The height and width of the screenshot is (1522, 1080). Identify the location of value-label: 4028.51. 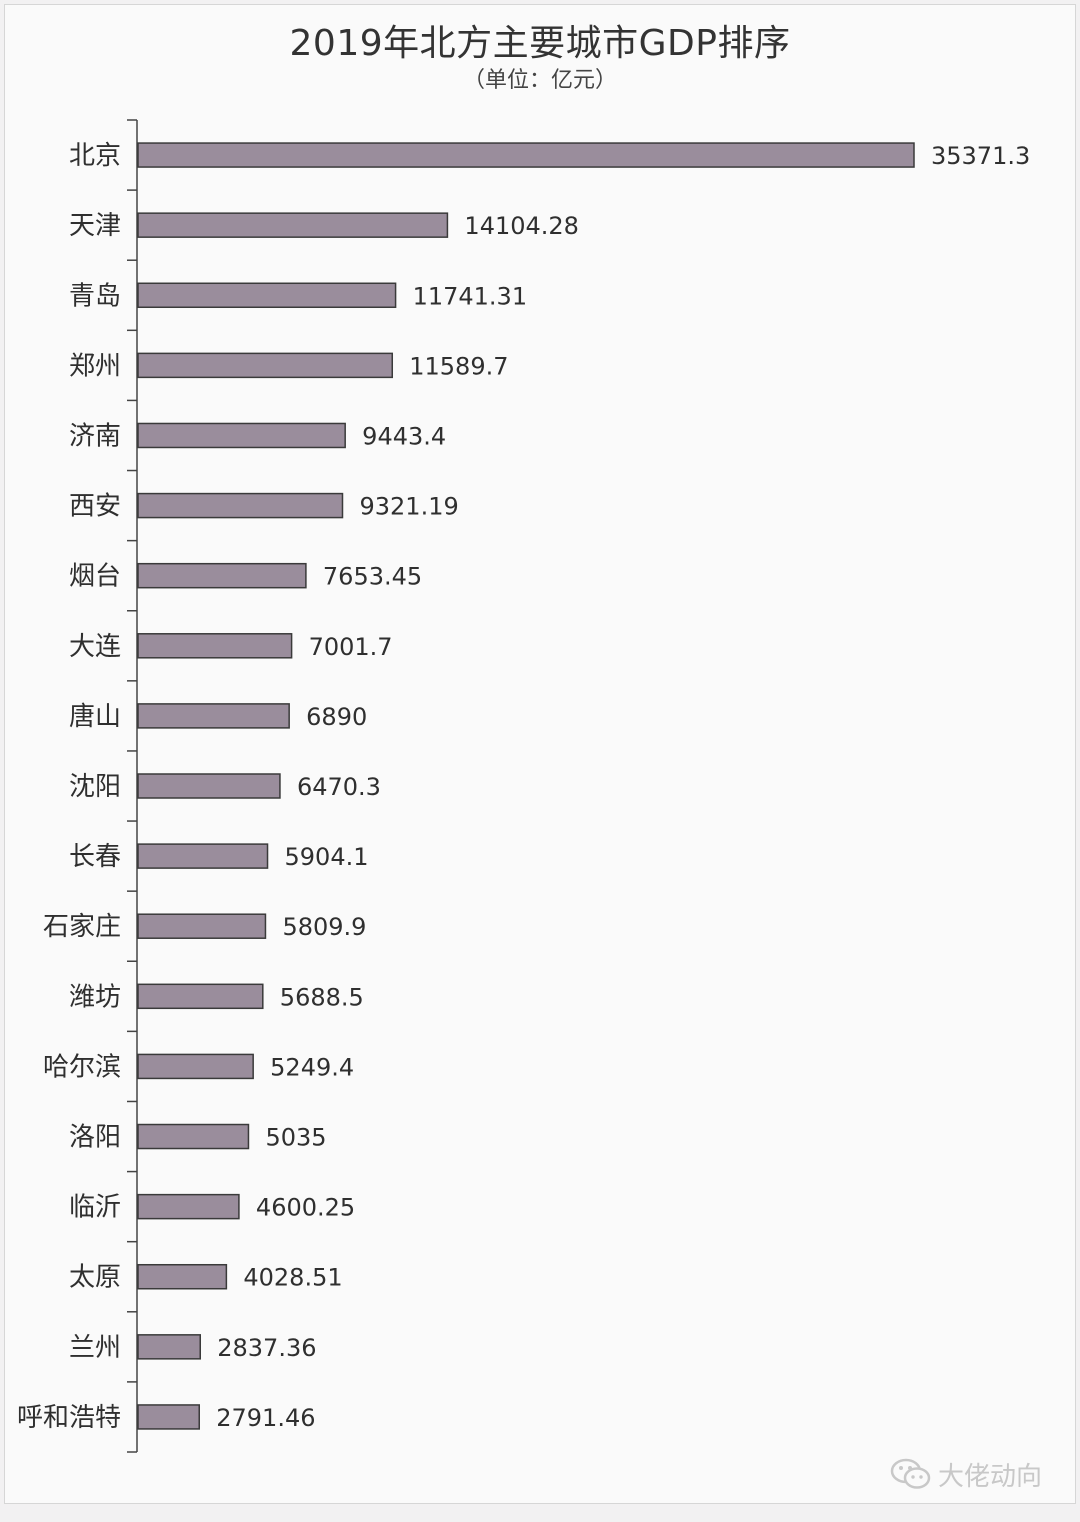
(292, 1278).